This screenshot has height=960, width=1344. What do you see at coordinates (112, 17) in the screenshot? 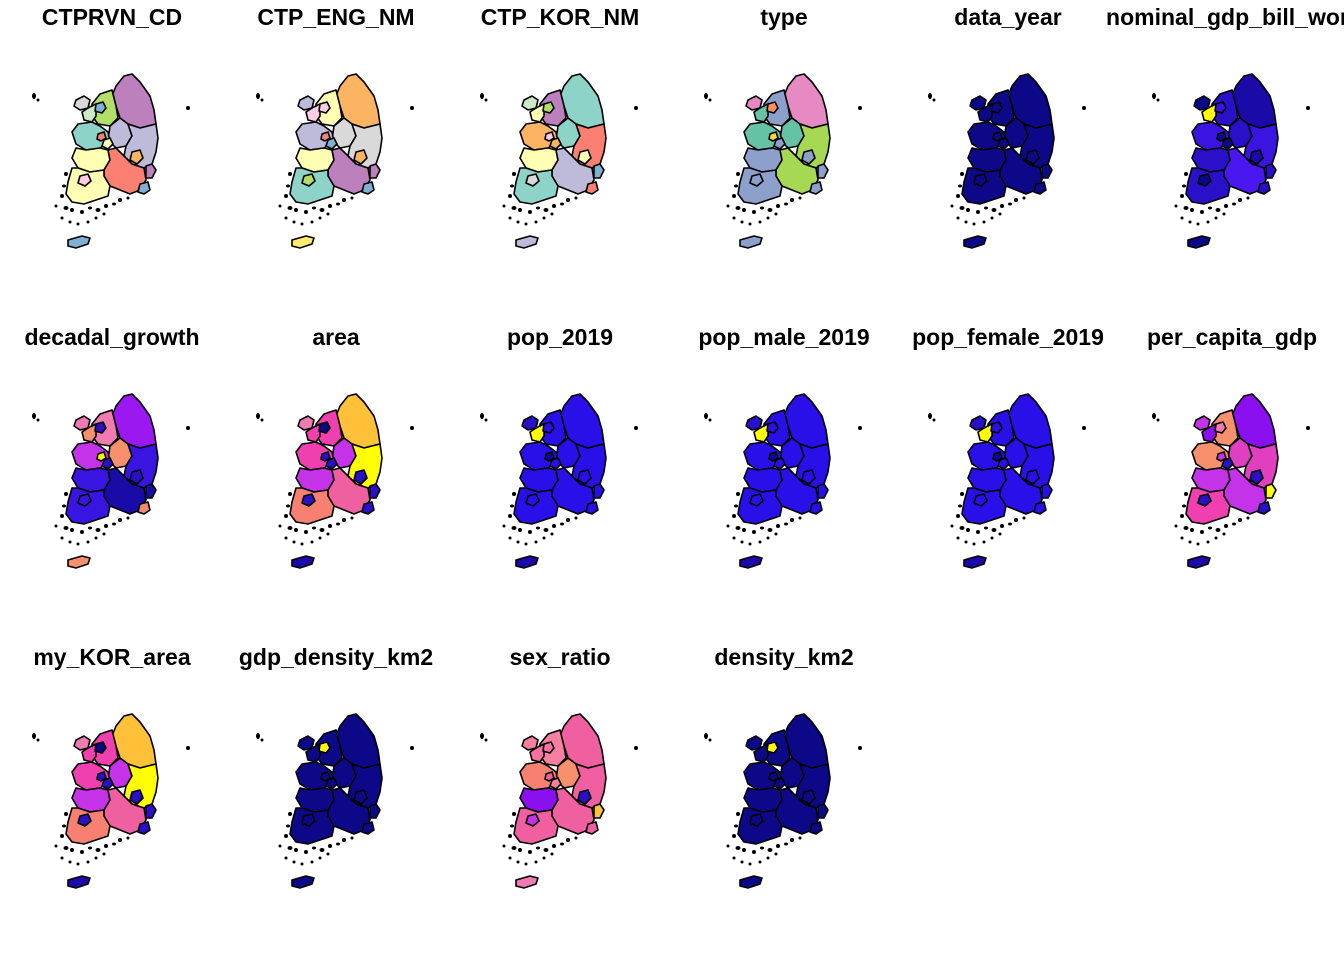
I see `panel-title: CTPRVN_CD` at bounding box center [112, 17].